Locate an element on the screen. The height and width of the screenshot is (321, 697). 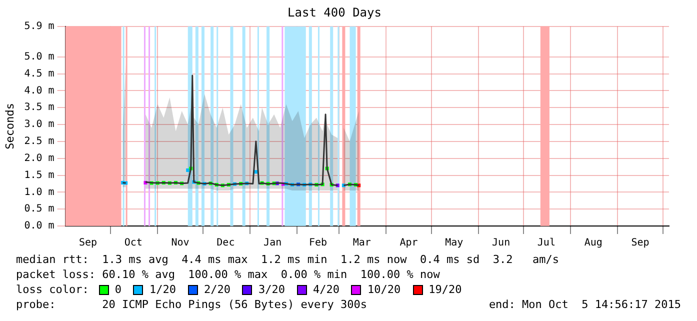
legend-label: 4/20 is located at coordinates (326, 289).